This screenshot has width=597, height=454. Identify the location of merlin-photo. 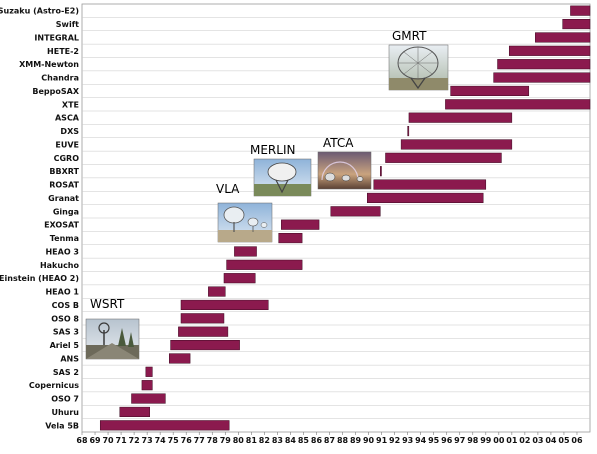
(282, 177).